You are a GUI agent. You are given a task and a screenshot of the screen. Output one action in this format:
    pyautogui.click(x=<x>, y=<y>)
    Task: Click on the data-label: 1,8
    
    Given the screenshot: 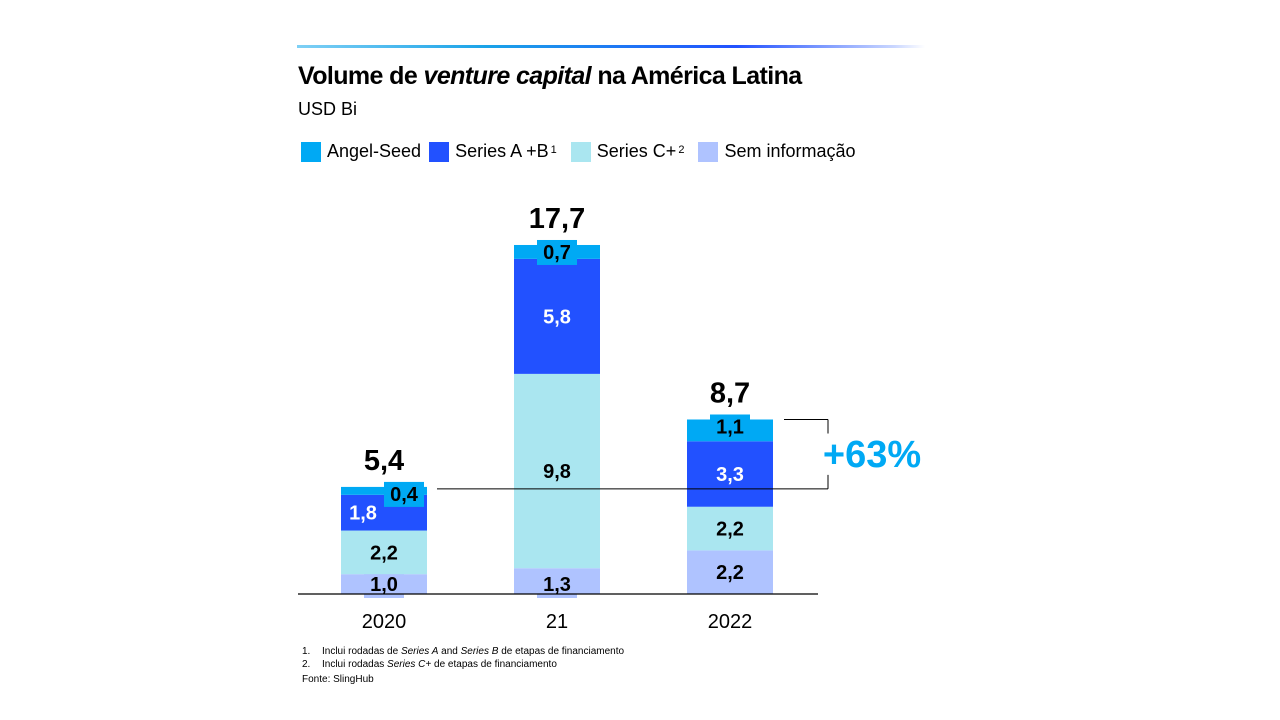 What is the action you would take?
    pyautogui.click(x=363, y=514)
    